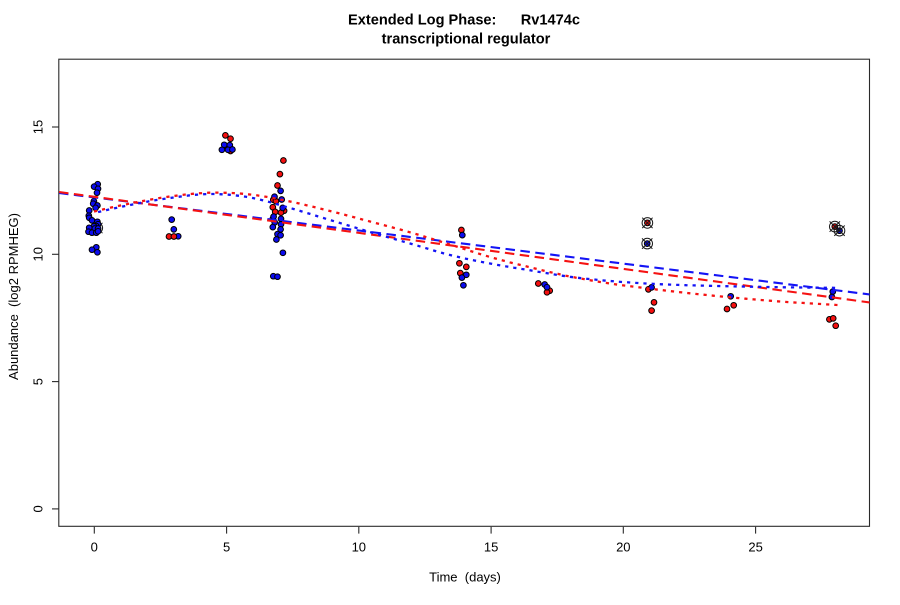 Image resolution: width=900 pixels, height=605 pixels. Describe the element at coordinates (464, 21) in the screenshot. I see `svg-text:Extended Log Phase: Rv147: Extended Log Phase: Rv1474c` at that location.